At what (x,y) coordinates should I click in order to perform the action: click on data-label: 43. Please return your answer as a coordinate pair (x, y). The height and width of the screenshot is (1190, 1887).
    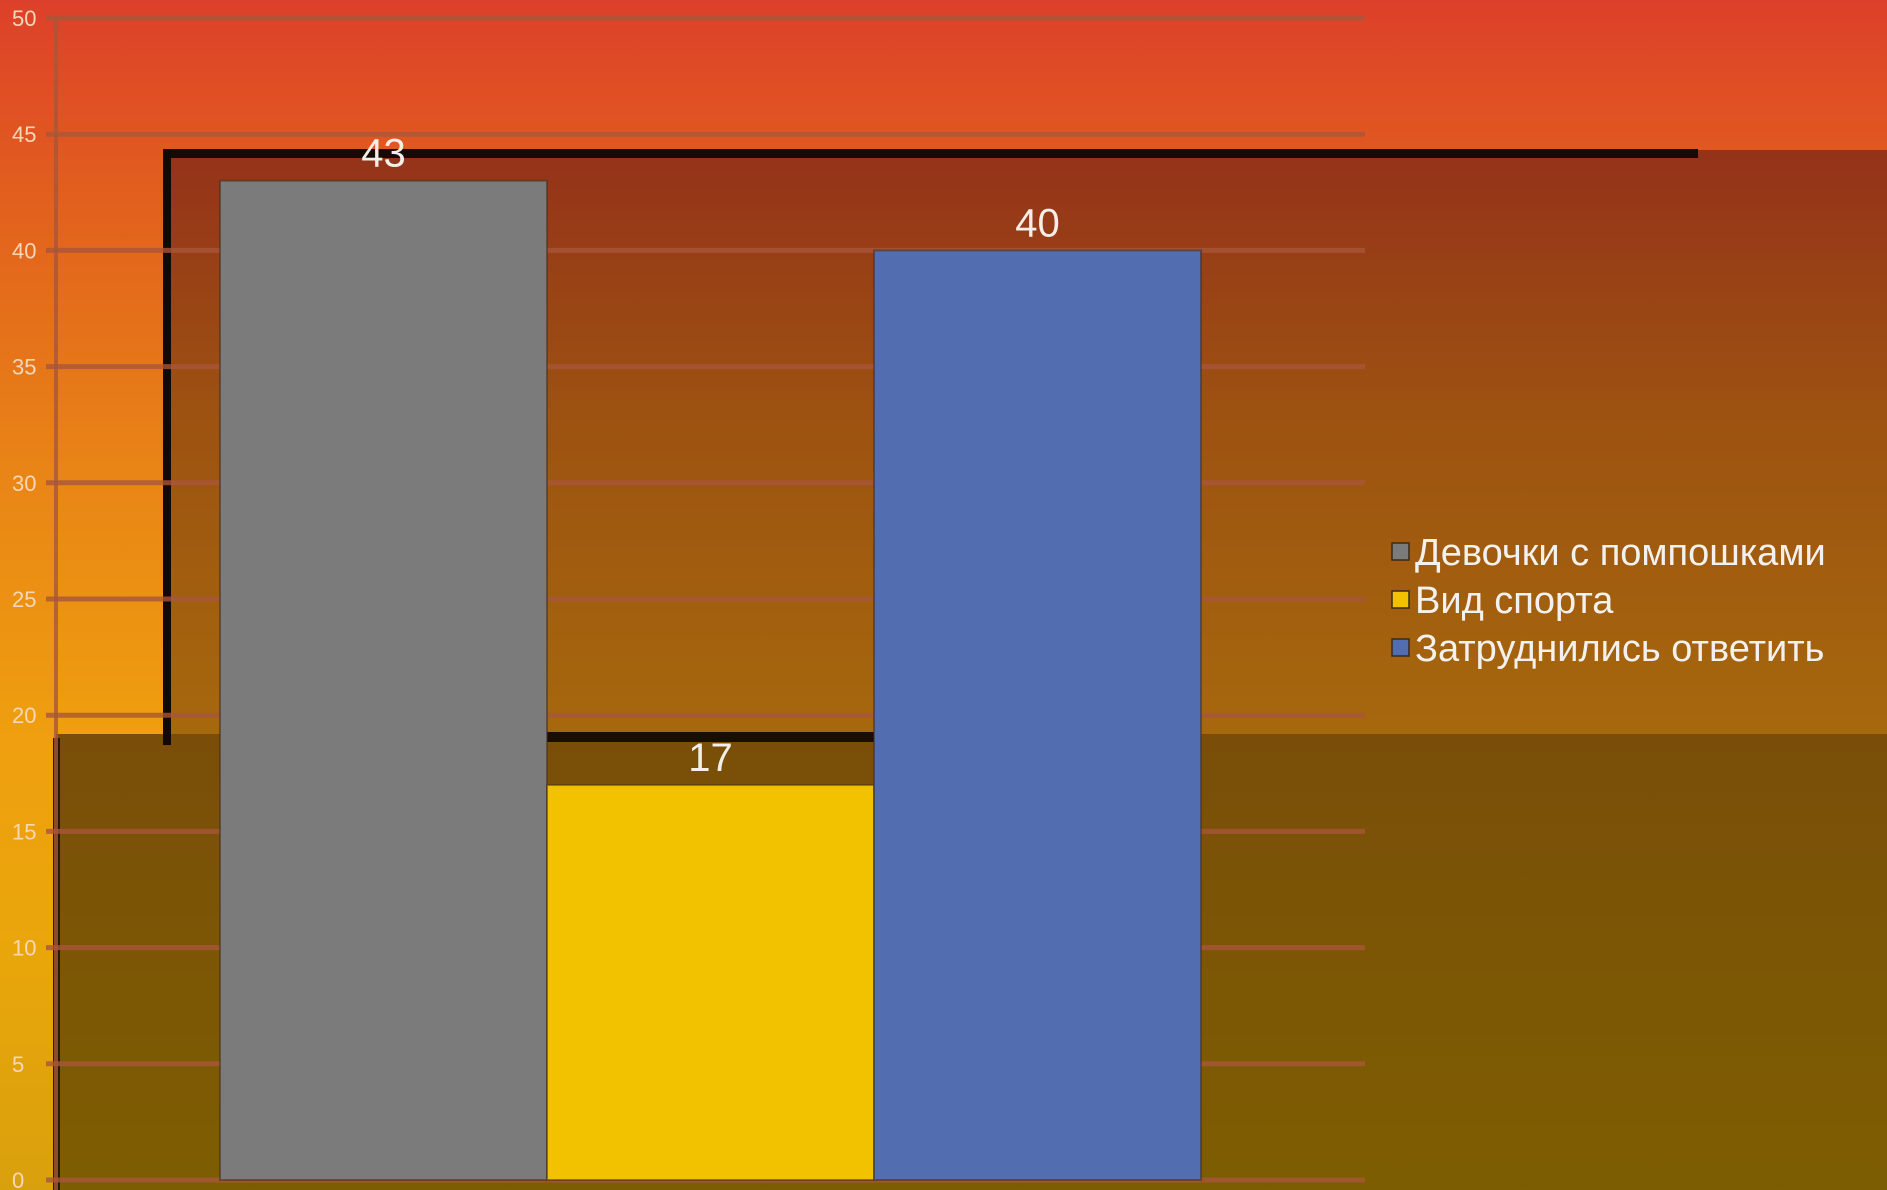
    Looking at the image, I should click on (383, 154).